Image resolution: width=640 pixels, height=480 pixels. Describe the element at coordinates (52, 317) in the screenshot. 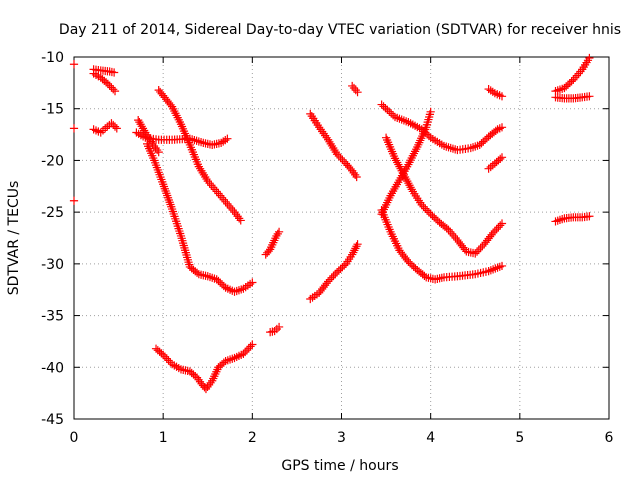

I see `y-tick-label: -35` at that location.